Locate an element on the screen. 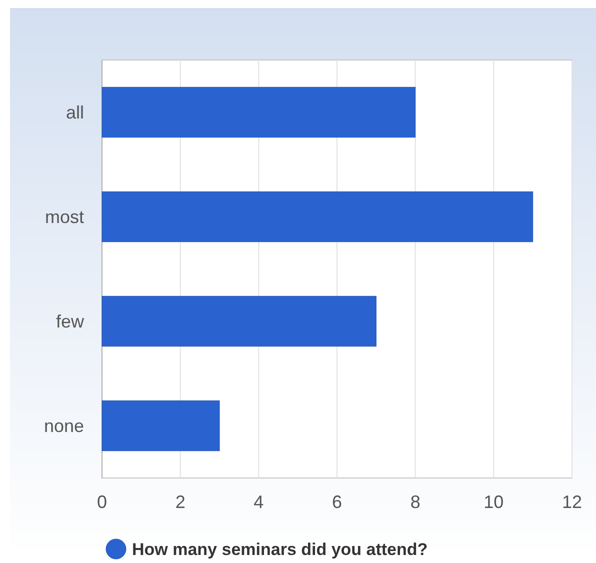 Image resolution: width=596 pixels, height=563 pixels. x-tick-label: 4 is located at coordinates (259, 502).